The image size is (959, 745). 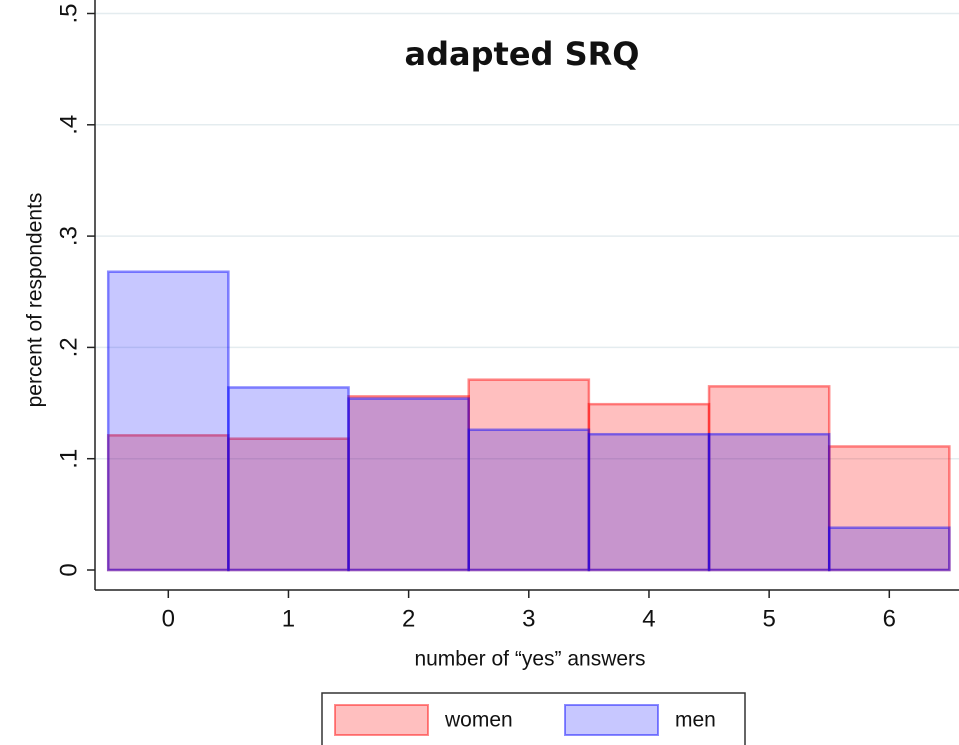 I want to click on x-tick-label: 5, so click(x=768, y=618).